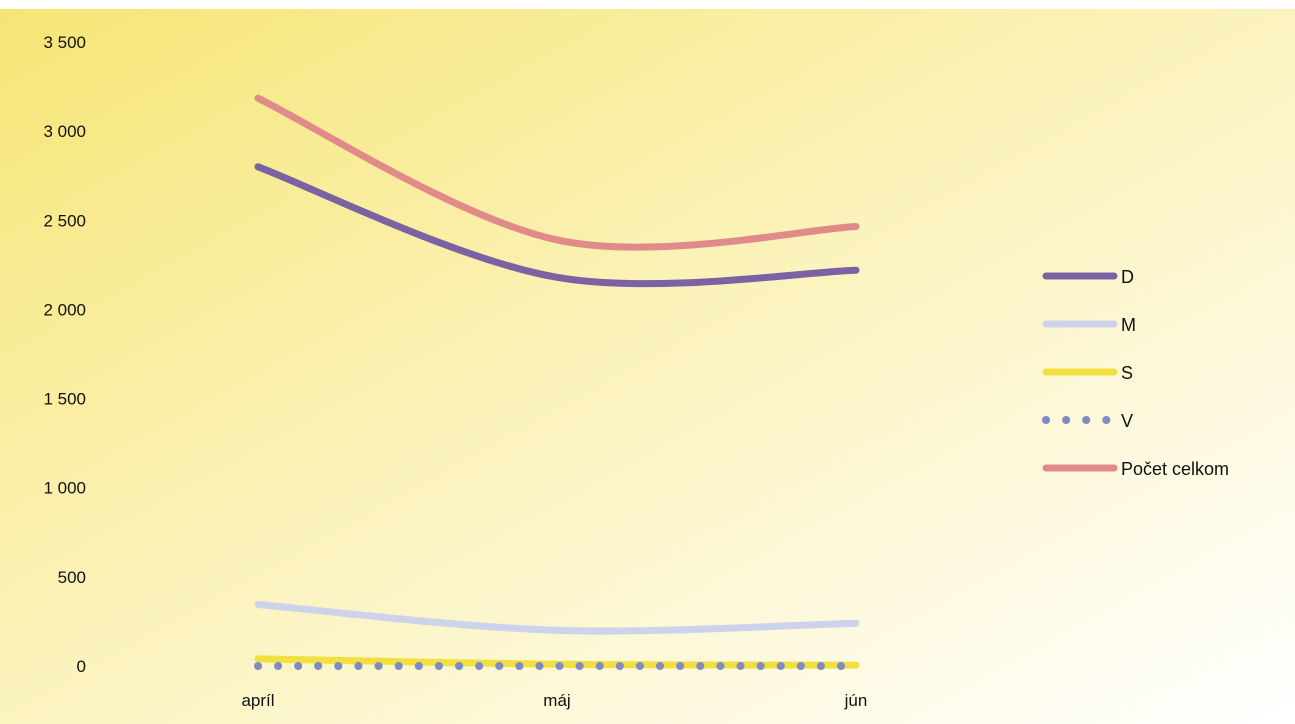 Image resolution: width=1295 pixels, height=724 pixels. I want to click on y-tick-label: 0, so click(81, 666).